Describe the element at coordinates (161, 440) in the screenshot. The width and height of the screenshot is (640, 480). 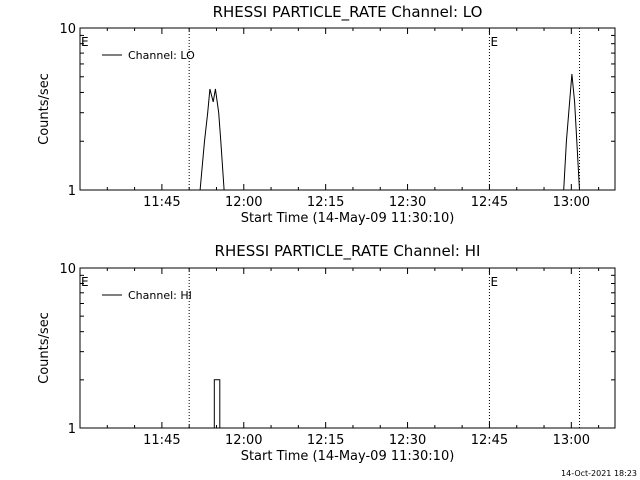
I see `panel2-x-tick-label: 11:45` at that location.